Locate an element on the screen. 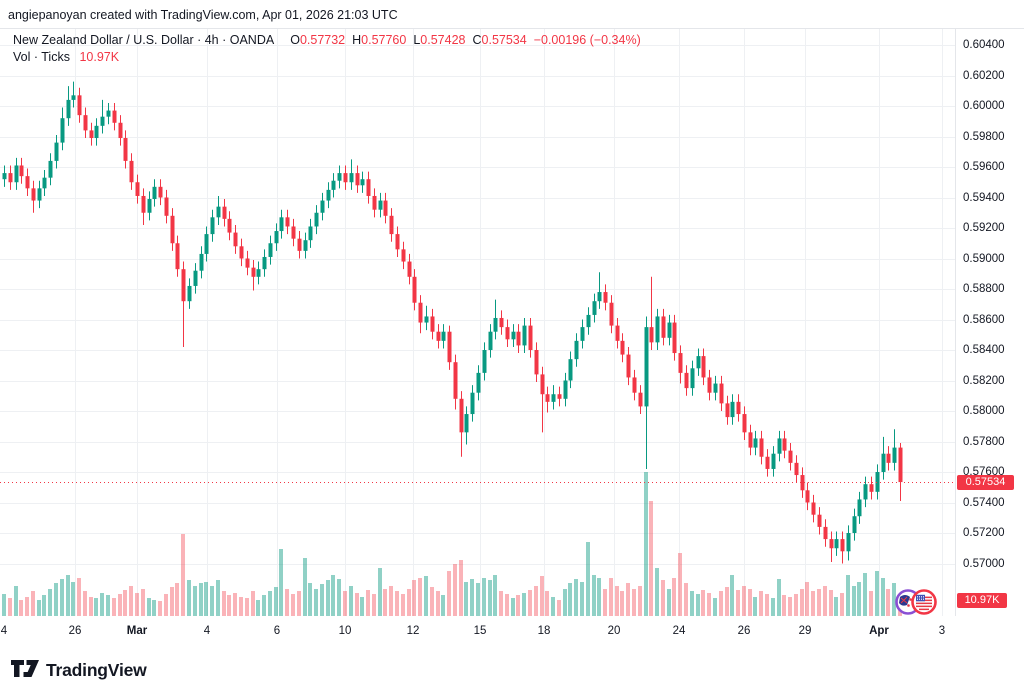  price-tick-label: 0.58000 is located at coordinates (984, 411).